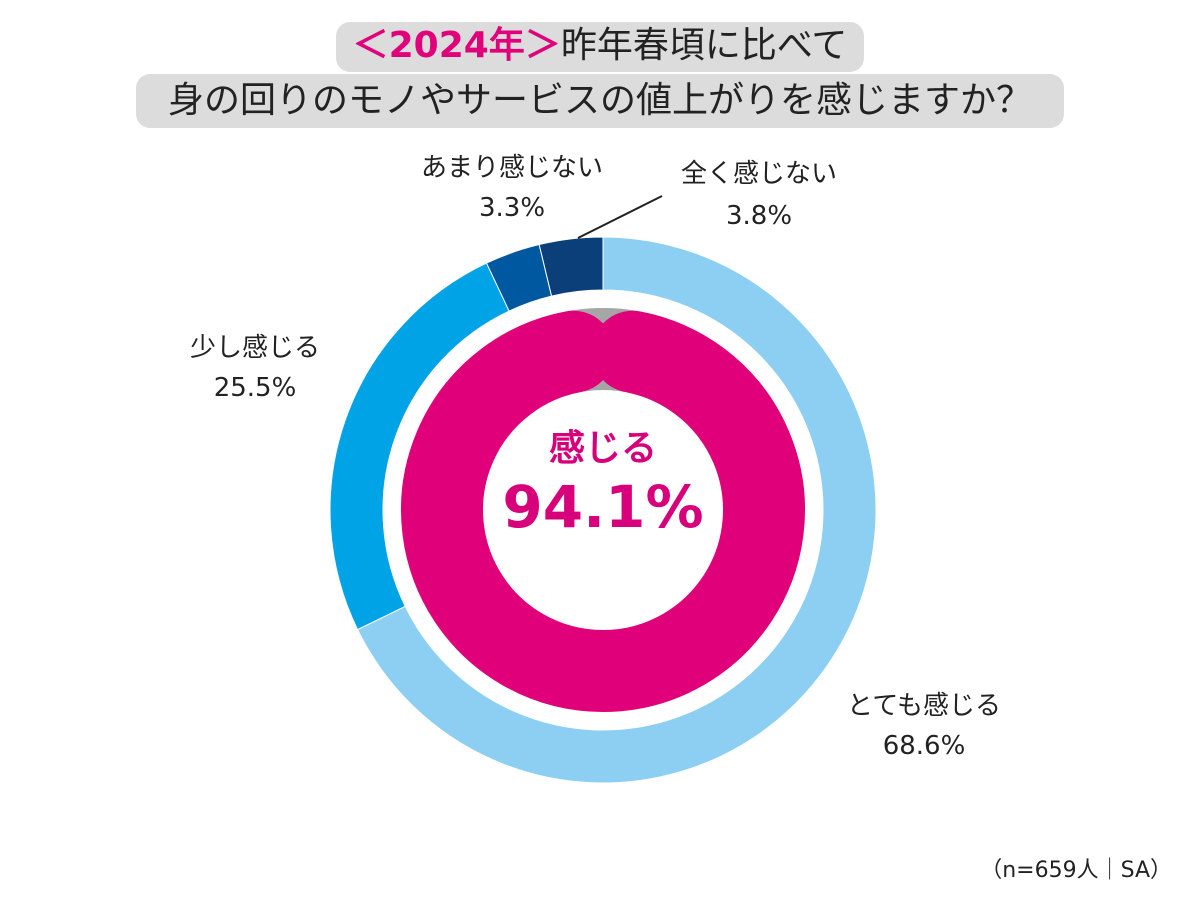  What do you see at coordinates (600, 101) in the screenshot?
I see `chart-title-line-2: 身の回りのモノやサービスの値上がりを感じますか？` at bounding box center [600, 101].